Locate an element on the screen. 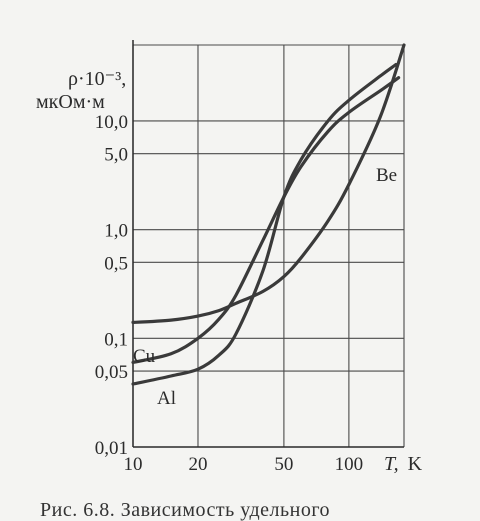  y-tick-label: 0,5 is located at coordinates (116, 263).